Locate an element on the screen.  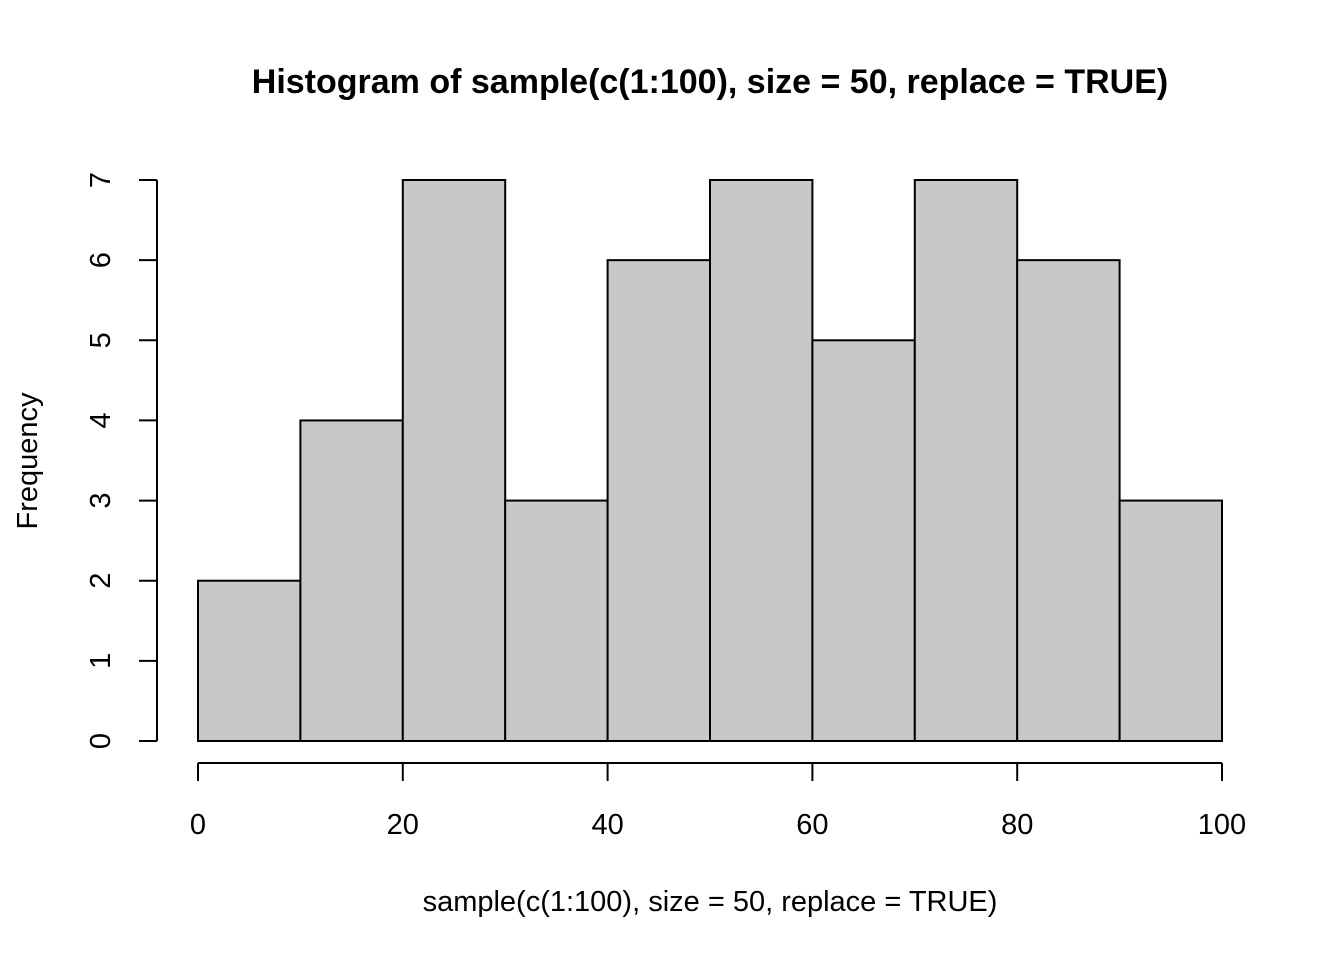
x-tick-label-80: 80 is located at coordinates (1017, 825).